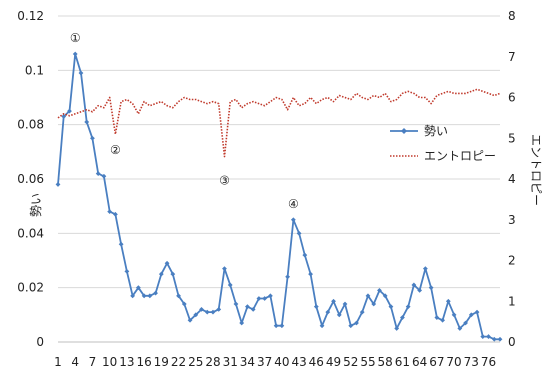  Describe the element at coordinates (143, 362) in the screenshot. I see `x-tick-label: 16` at that location.